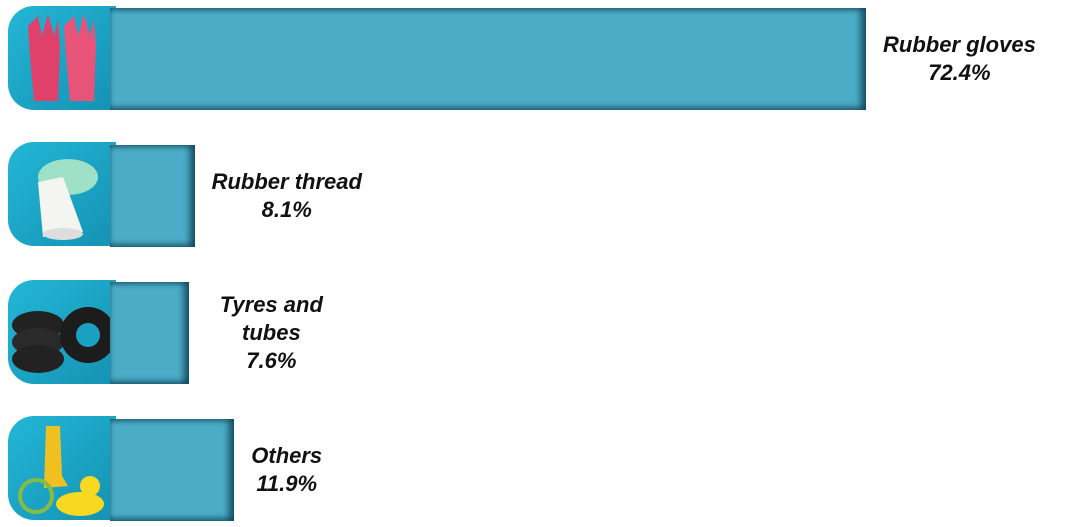 The width and height of the screenshot is (1074, 527). Describe the element at coordinates (286, 181) in the screenshot. I see `category-label: Rubber thread` at that location.